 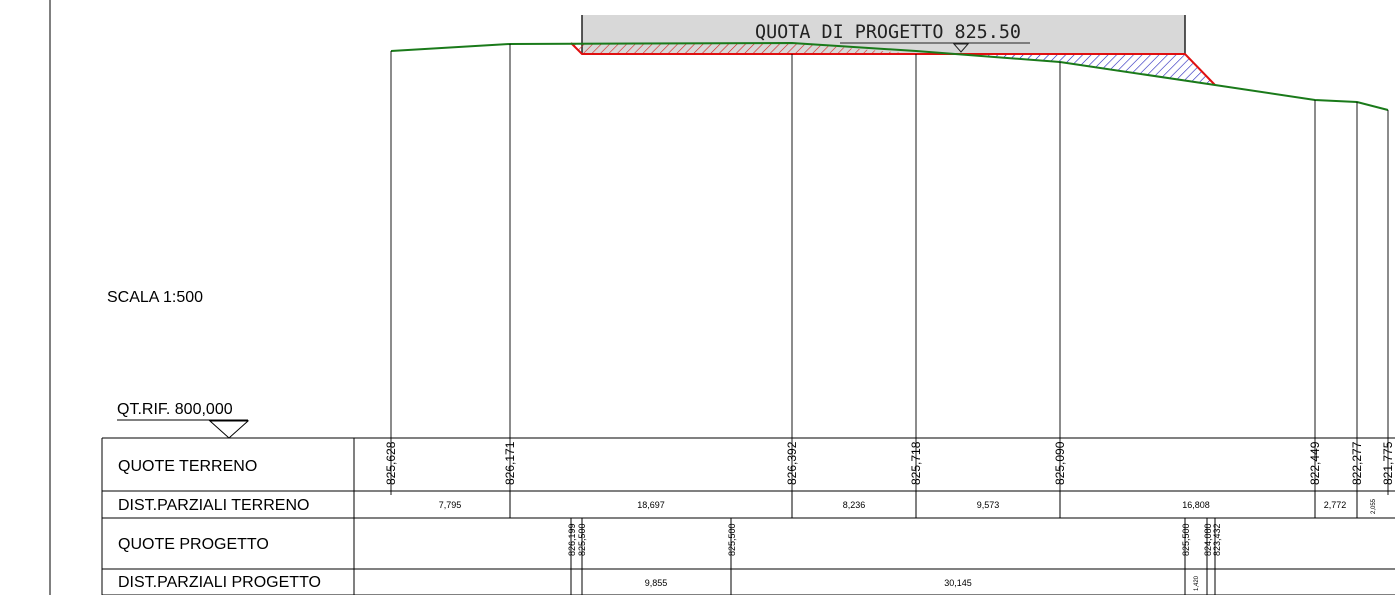 What do you see at coordinates (229, 429) in the screenshot?
I see `reference-level-marker-icon` at bounding box center [229, 429].